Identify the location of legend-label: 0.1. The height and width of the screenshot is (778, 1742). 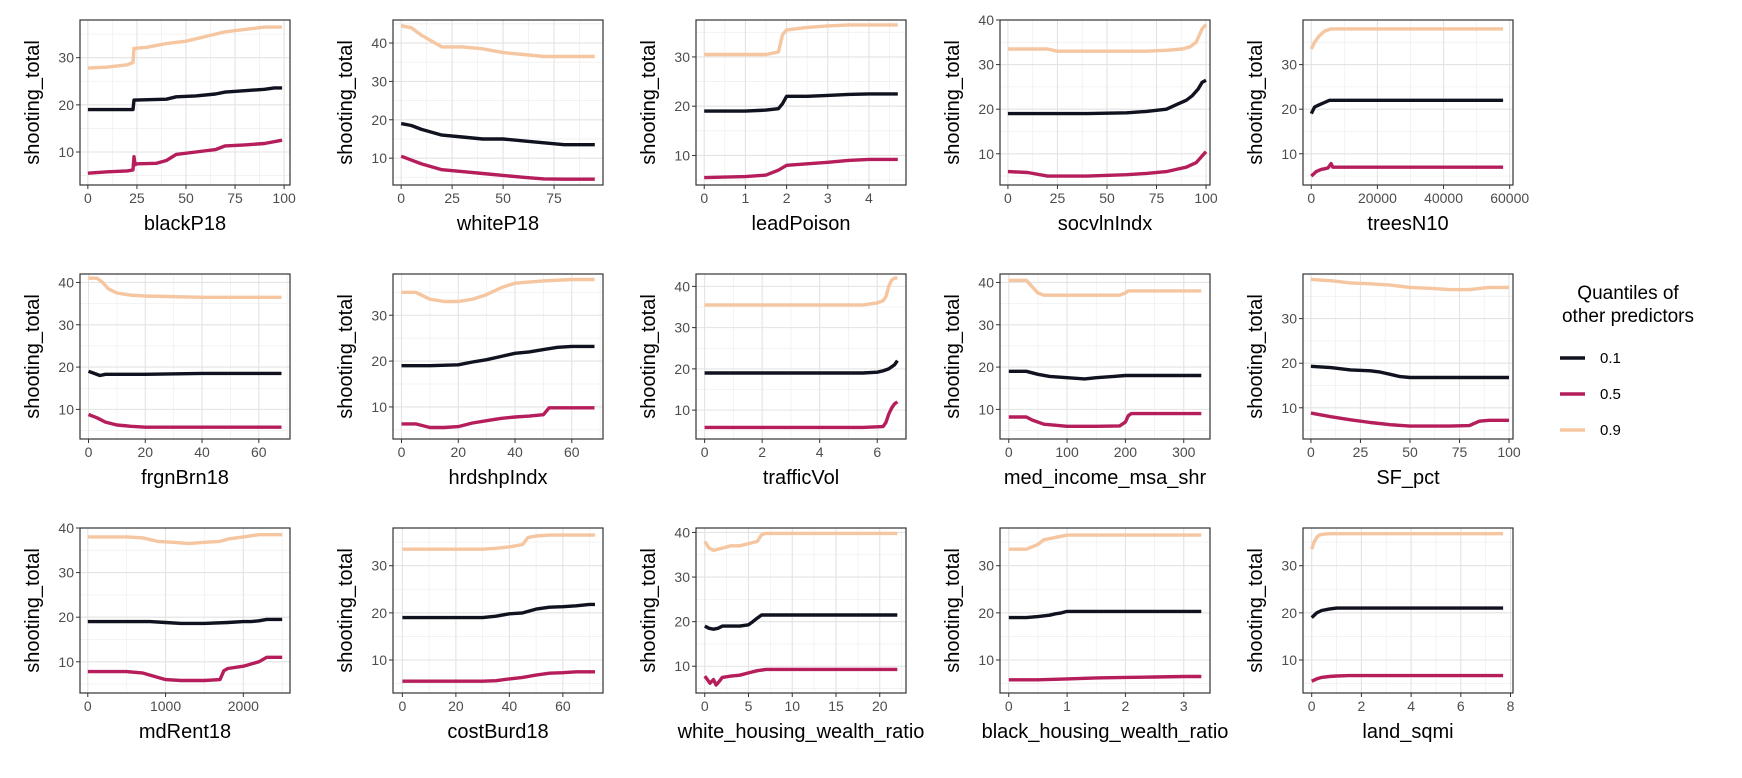
(1610, 358).